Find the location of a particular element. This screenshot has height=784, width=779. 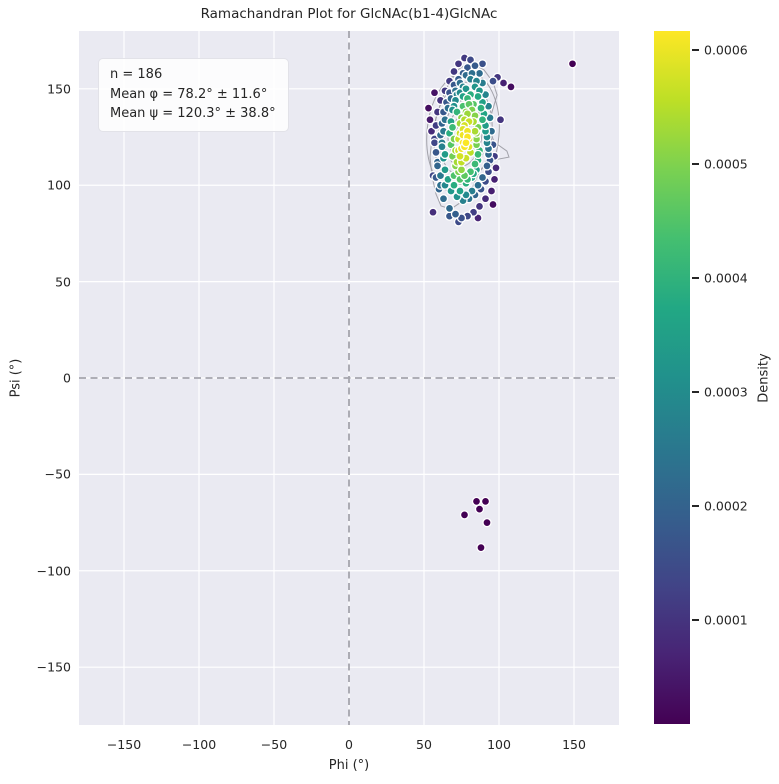

x-tick-label: 150 is located at coordinates (574, 744).